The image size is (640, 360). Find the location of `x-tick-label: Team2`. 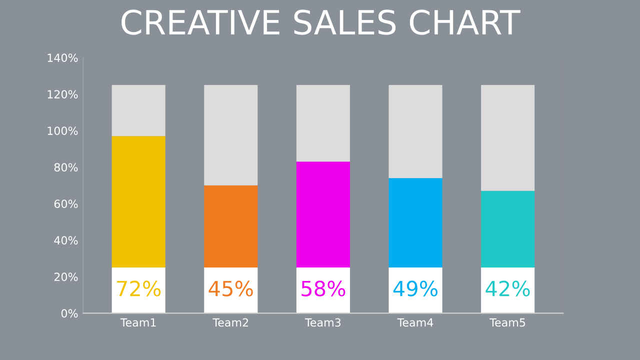

x-tick-label: Team2 is located at coordinates (230, 322).